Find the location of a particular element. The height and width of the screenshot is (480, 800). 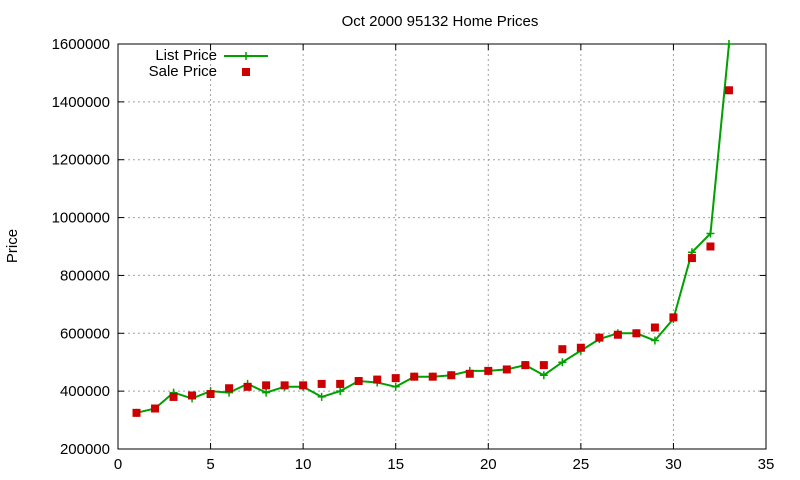

legend-sale-price-marker is located at coordinates (246, 72).